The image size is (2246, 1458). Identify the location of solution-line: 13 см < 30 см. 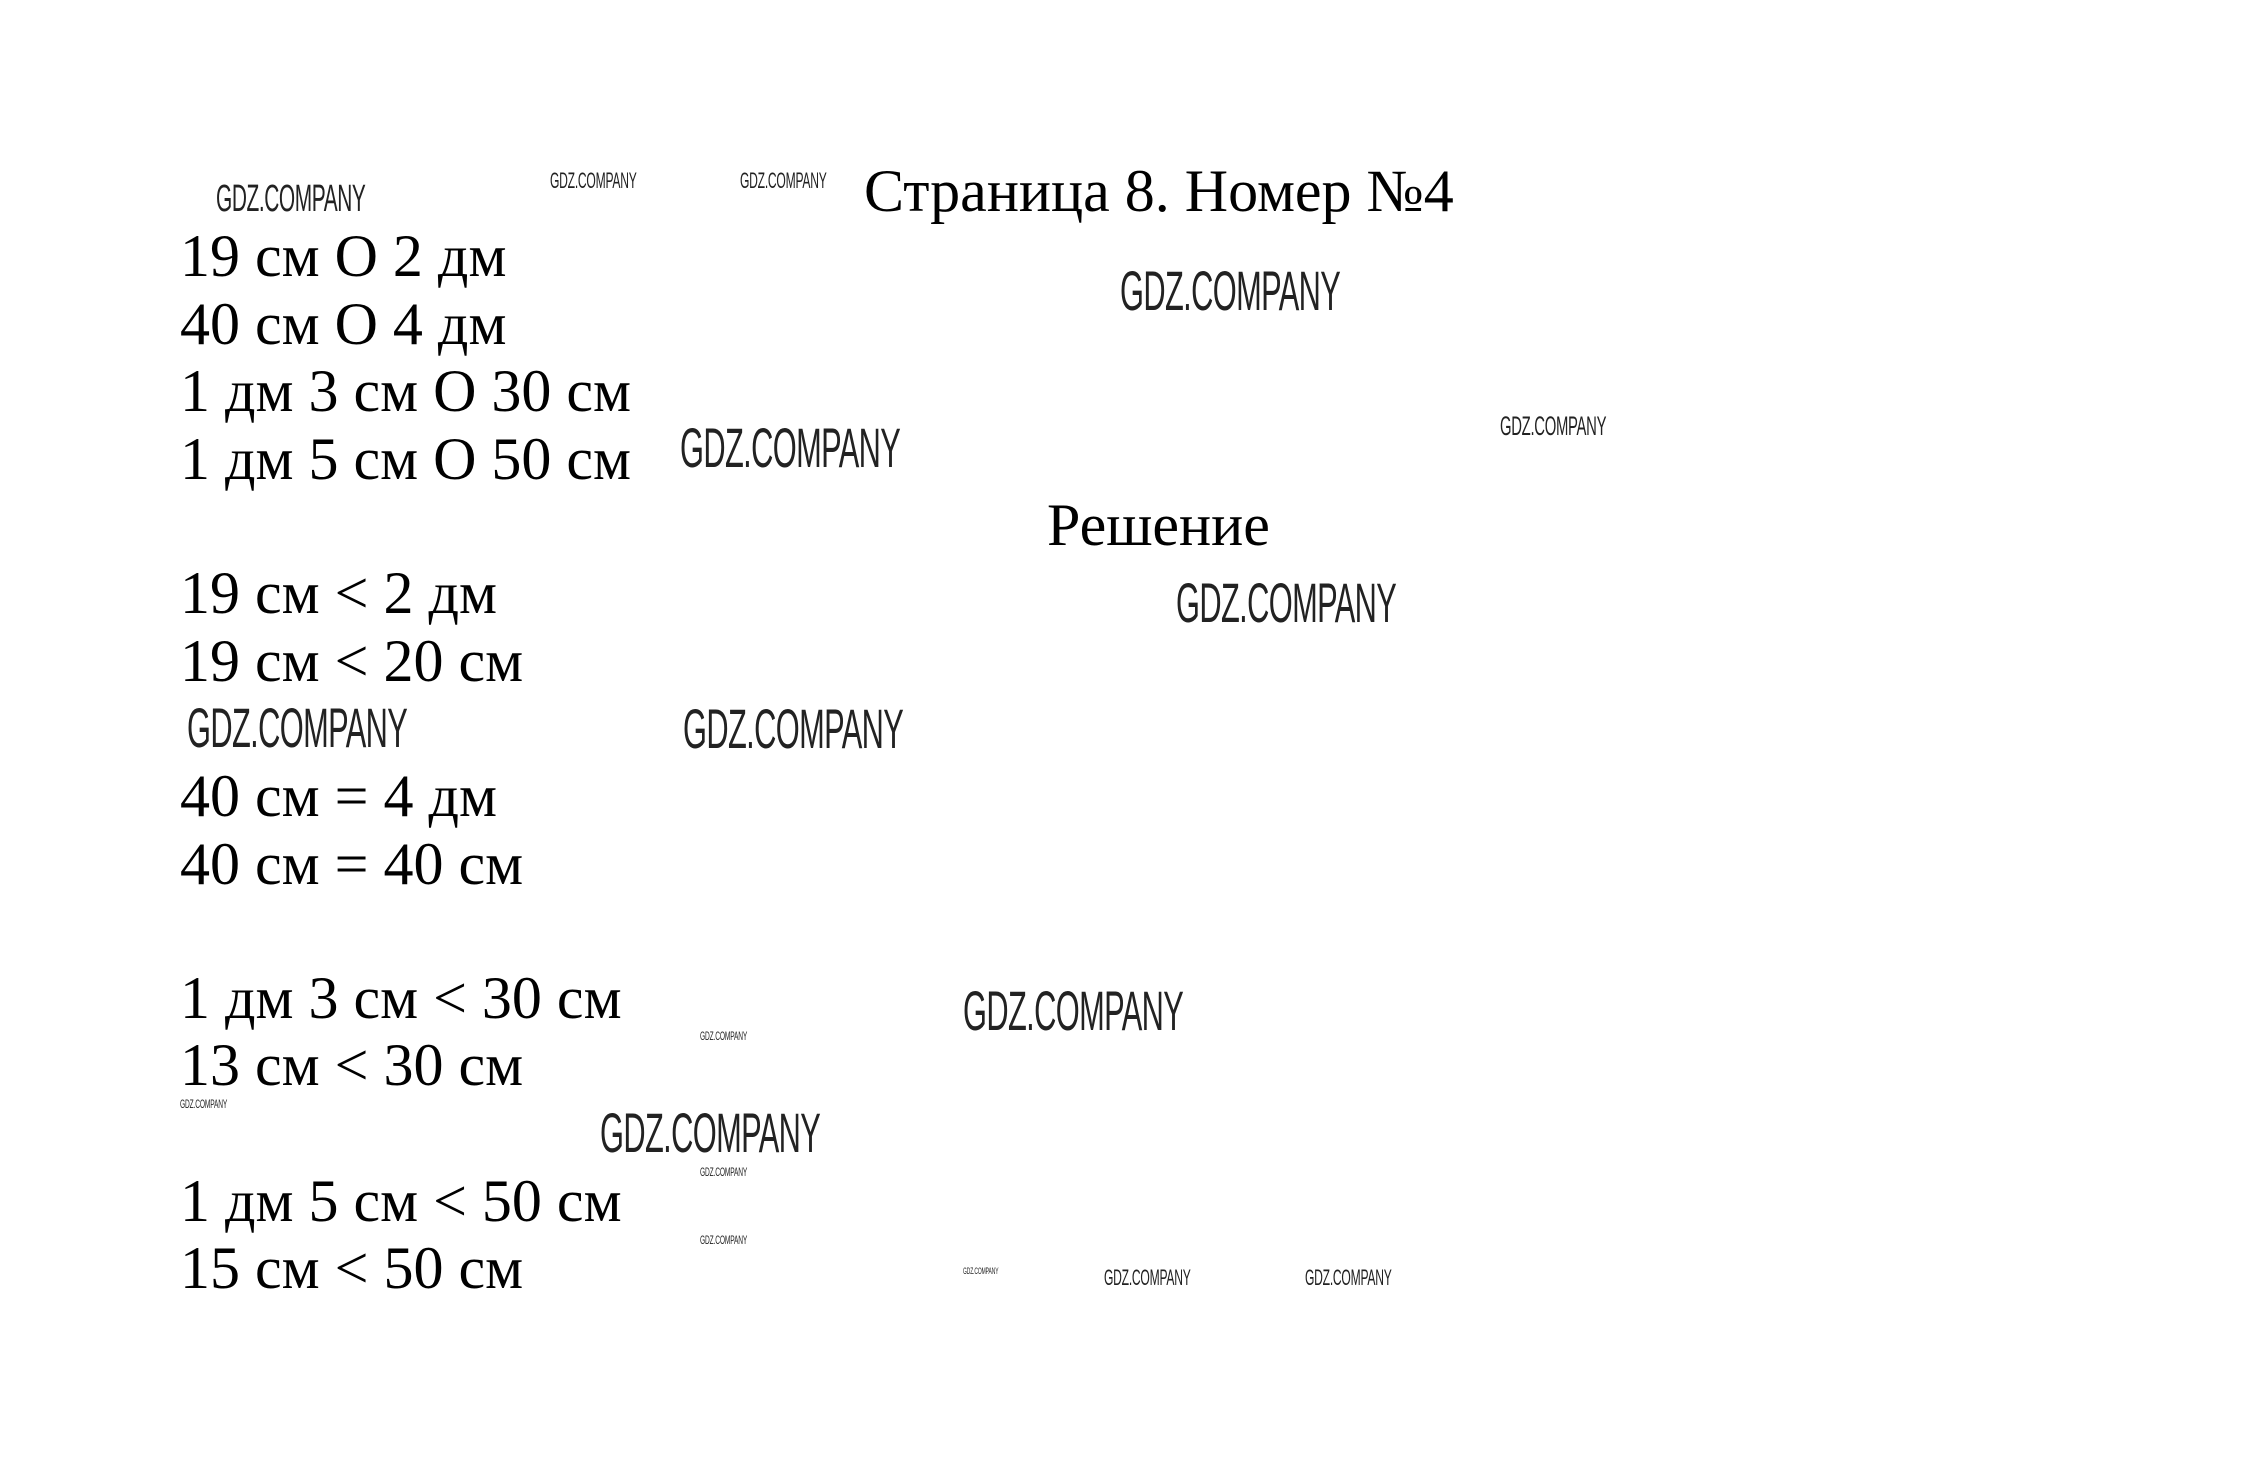
(352, 1065).